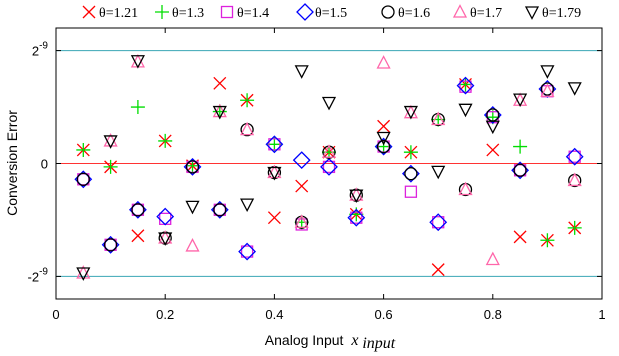 Image resolution: width=619 pixels, height=356 pixels. I want to click on legend-label: θ=1.3, so click(188, 13).